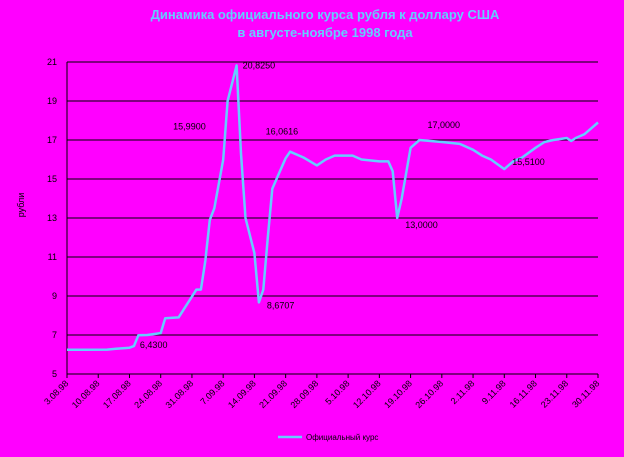 The width and height of the screenshot is (624, 457). I want to click on x-tick-label: 28.09.98, so click(304, 394).